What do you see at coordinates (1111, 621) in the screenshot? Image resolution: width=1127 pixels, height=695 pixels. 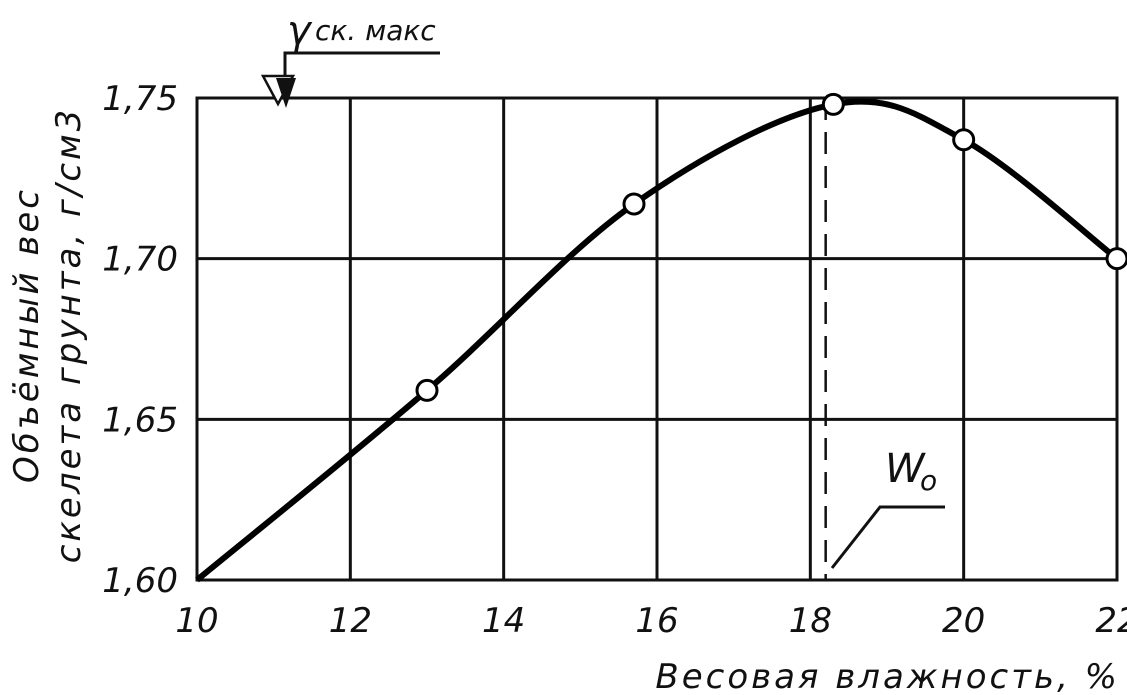 I see `x-tick-label: 22` at bounding box center [1111, 621].